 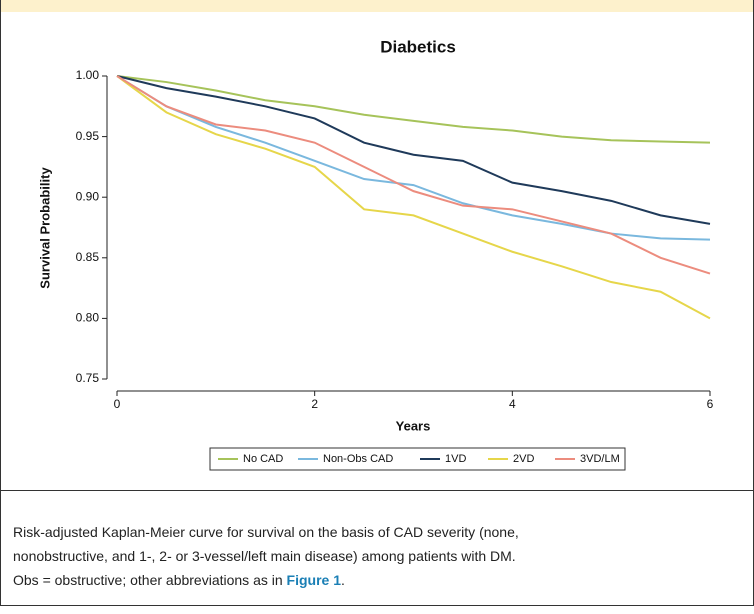 I want to click on y-tick-label: 0.75, so click(x=88, y=378).